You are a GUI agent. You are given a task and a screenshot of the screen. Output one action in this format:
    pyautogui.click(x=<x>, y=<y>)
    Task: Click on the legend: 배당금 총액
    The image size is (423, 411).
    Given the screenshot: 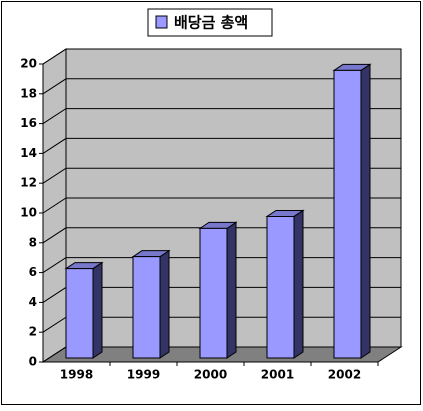 What is the action you would take?
    pyautogui.click(x=210, y=22)
    